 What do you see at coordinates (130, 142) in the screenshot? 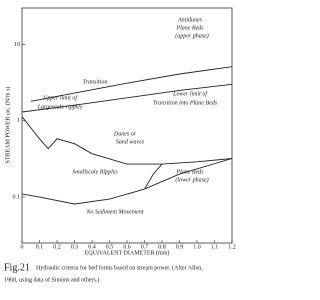
I see `region-label: Sand waves` at bounding box center [130, 142].